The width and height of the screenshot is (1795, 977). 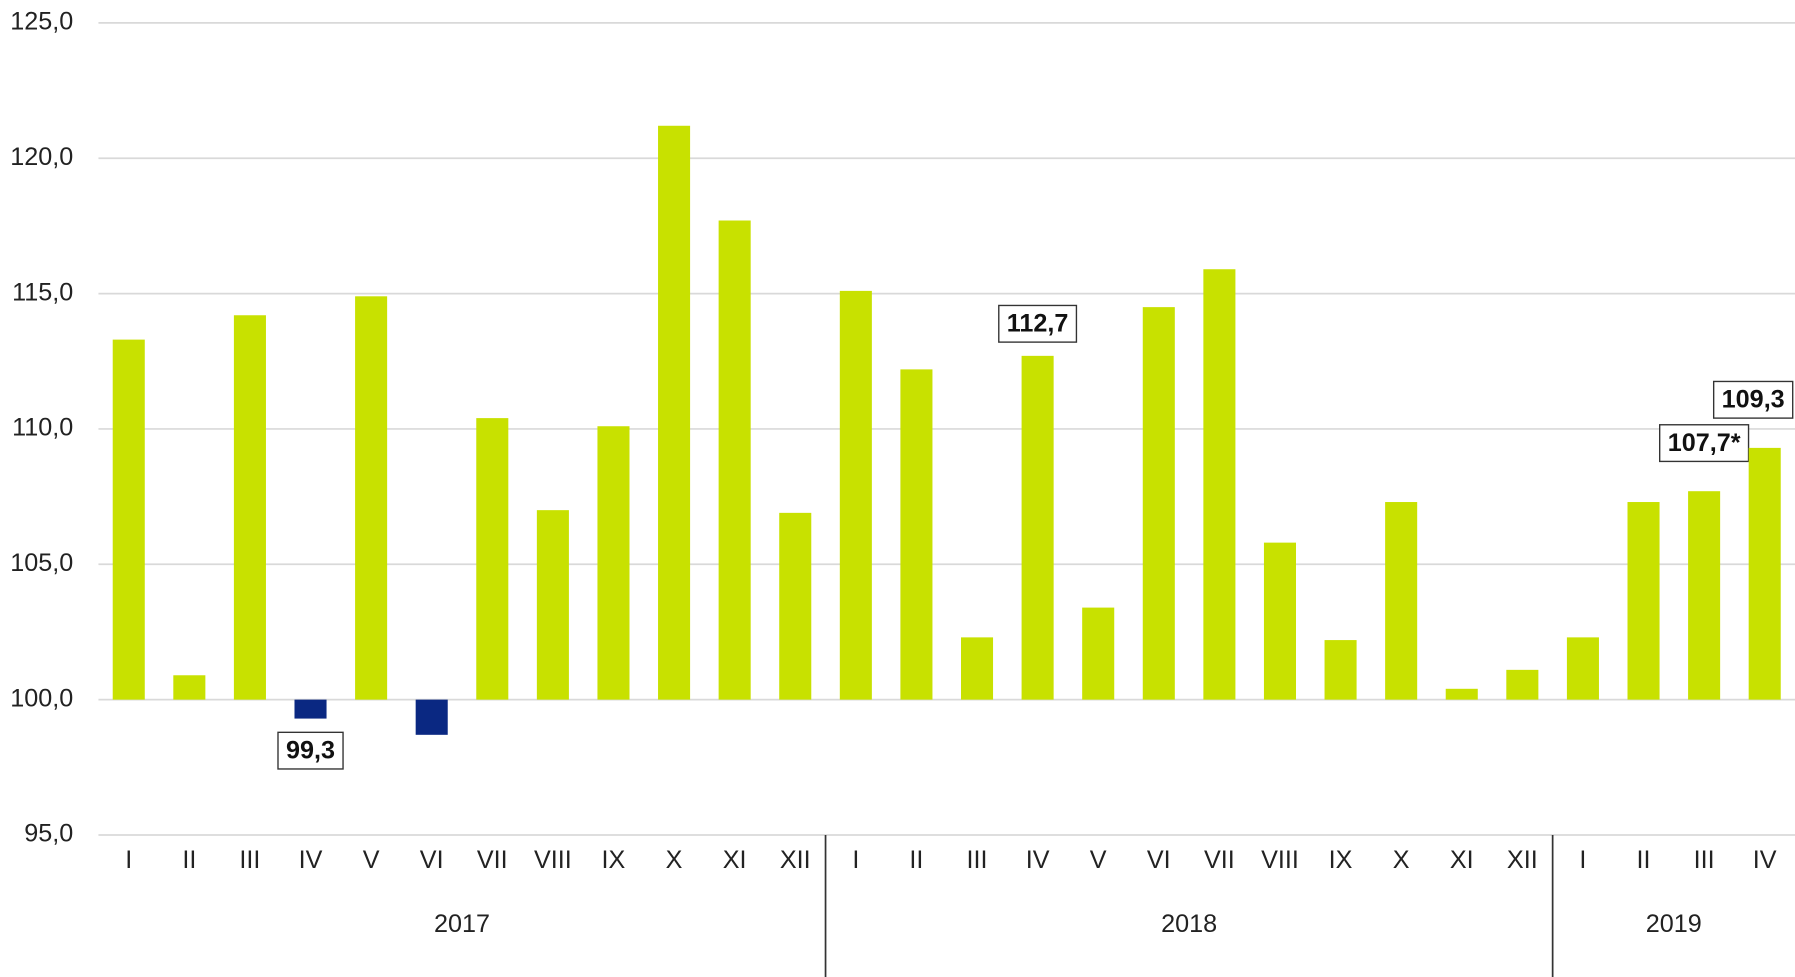 What do you see at coordinates (41, 157) in the screenshot?
I see `y-tick-label: 120,0` at bounding box center [41, 157].